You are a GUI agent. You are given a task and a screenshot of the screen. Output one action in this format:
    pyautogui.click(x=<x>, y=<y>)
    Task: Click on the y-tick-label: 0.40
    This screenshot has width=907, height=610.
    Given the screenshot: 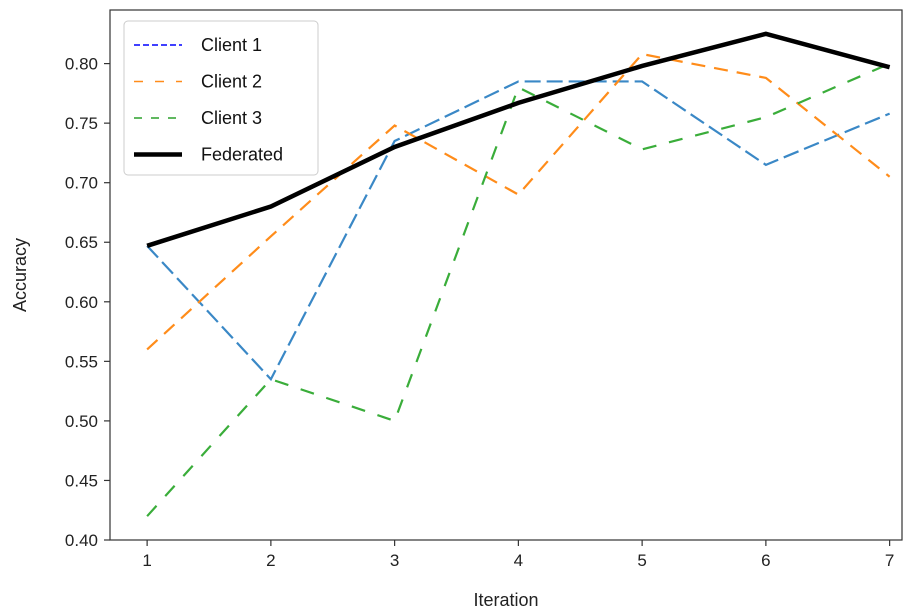 What is the action you would take?
    pyautogui.click(x=81, y=540)
    